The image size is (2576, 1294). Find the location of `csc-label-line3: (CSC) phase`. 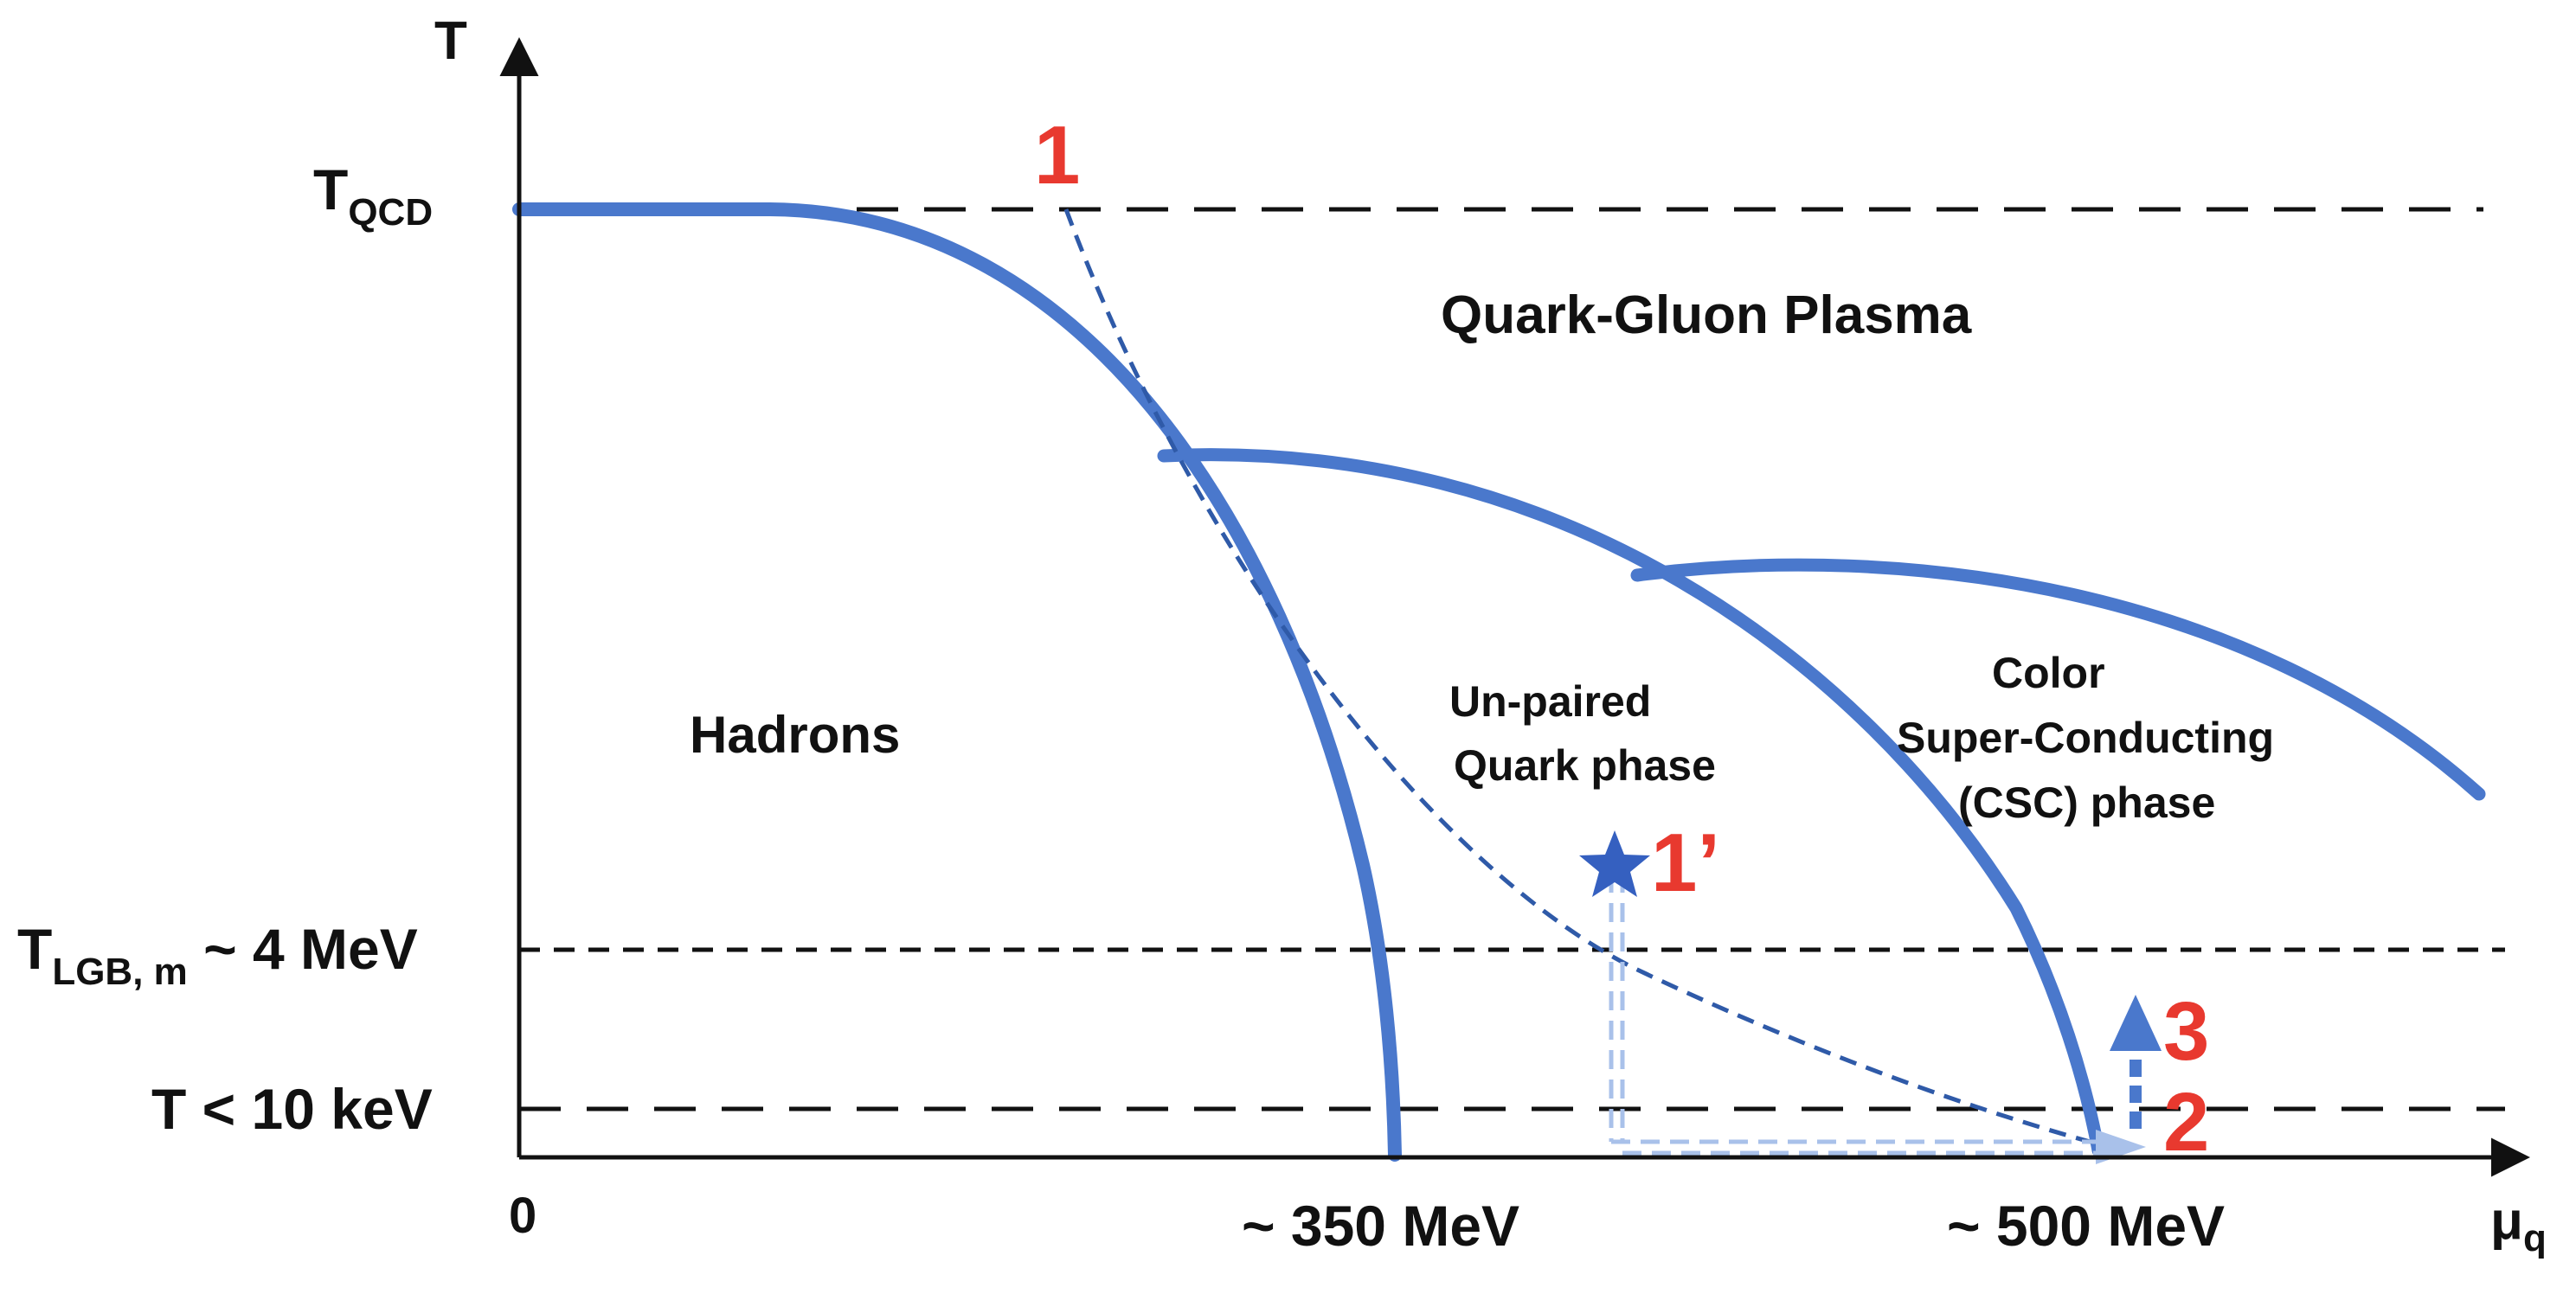

csc-label-line3: (CSC) phase is located at coordinates (2086, 802).